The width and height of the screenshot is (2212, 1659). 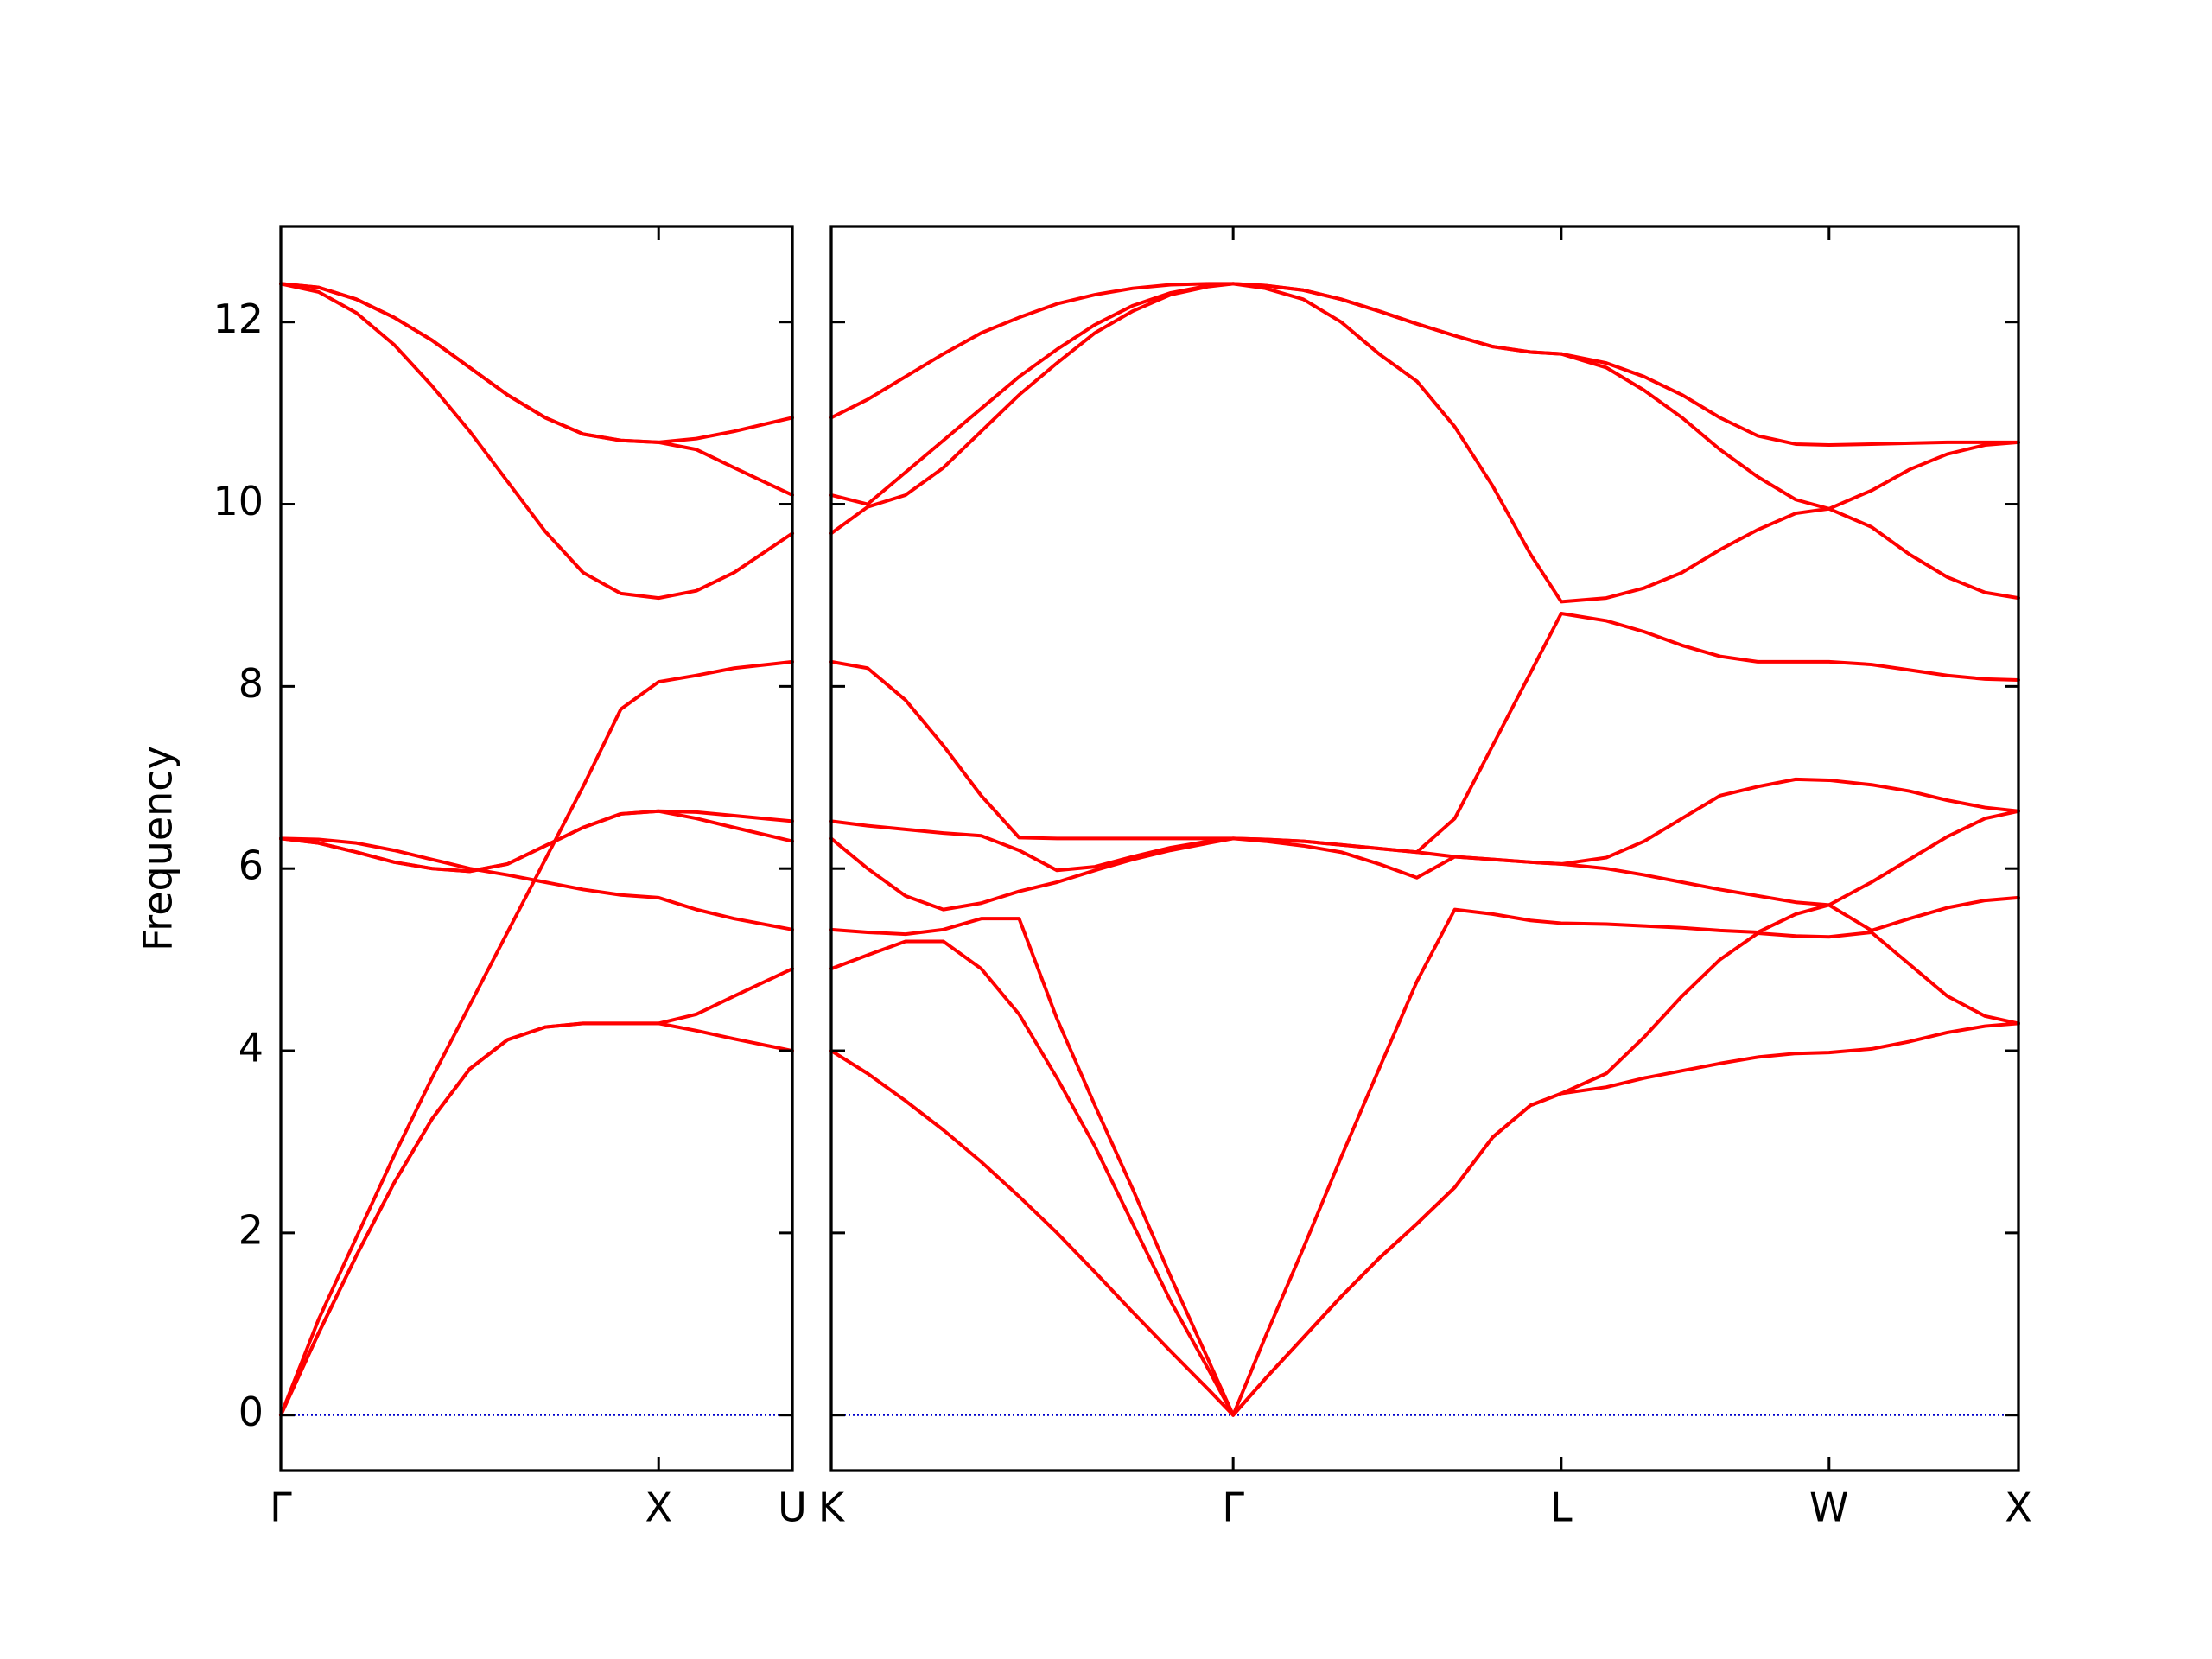 I want to click on y-tick-label: 2, so click(x=251, y=1229).